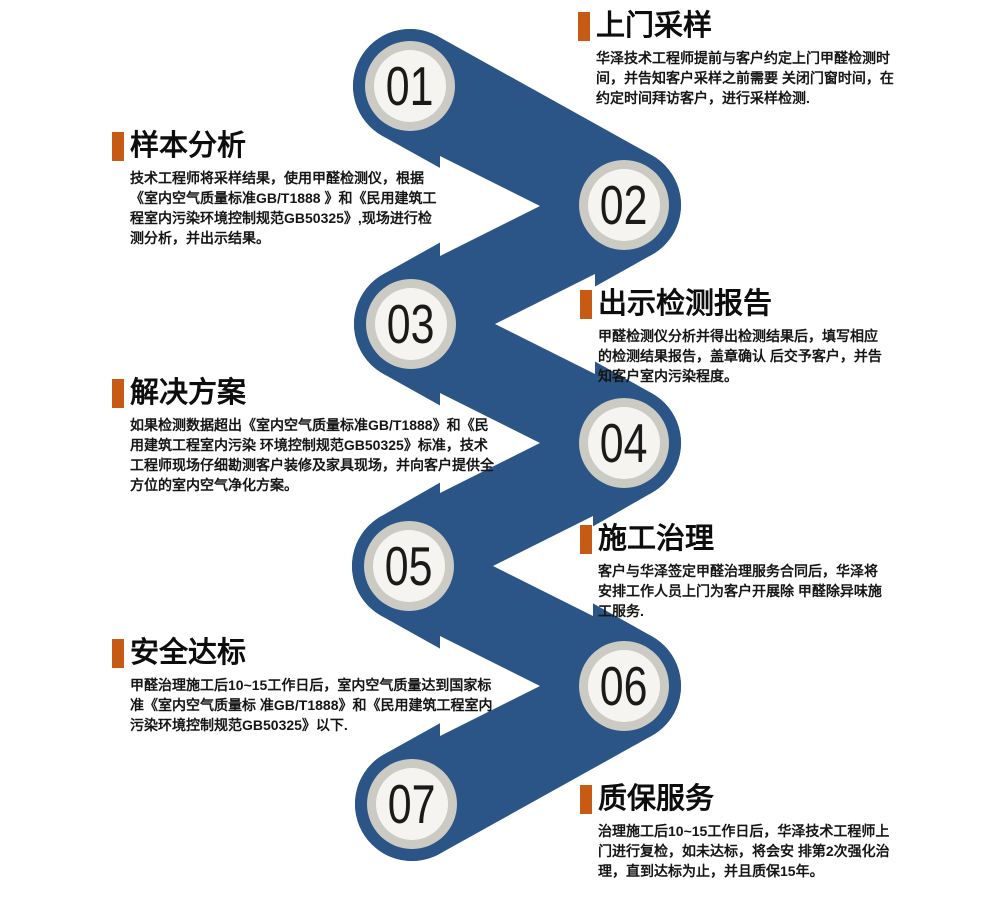 Image resolution: width=1000 pixels, height=900 pixels. Describe the element at coordinates (656, 799) in the screenshot. I see `step-title: 质保服务` at that location.